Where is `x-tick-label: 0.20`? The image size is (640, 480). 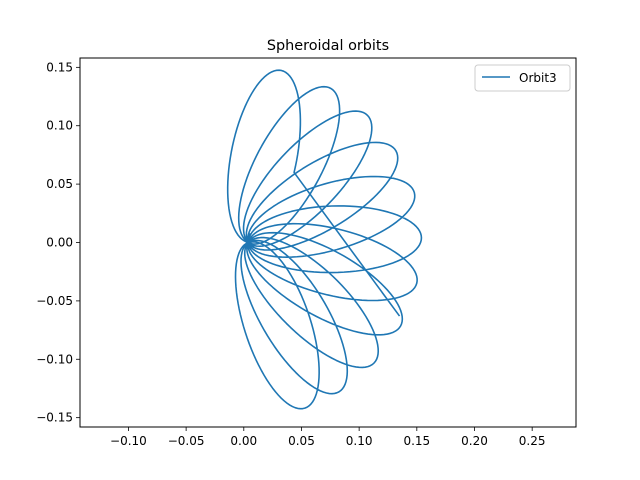
x-tick-label: 0.20 is located at coordinates (474, 441).